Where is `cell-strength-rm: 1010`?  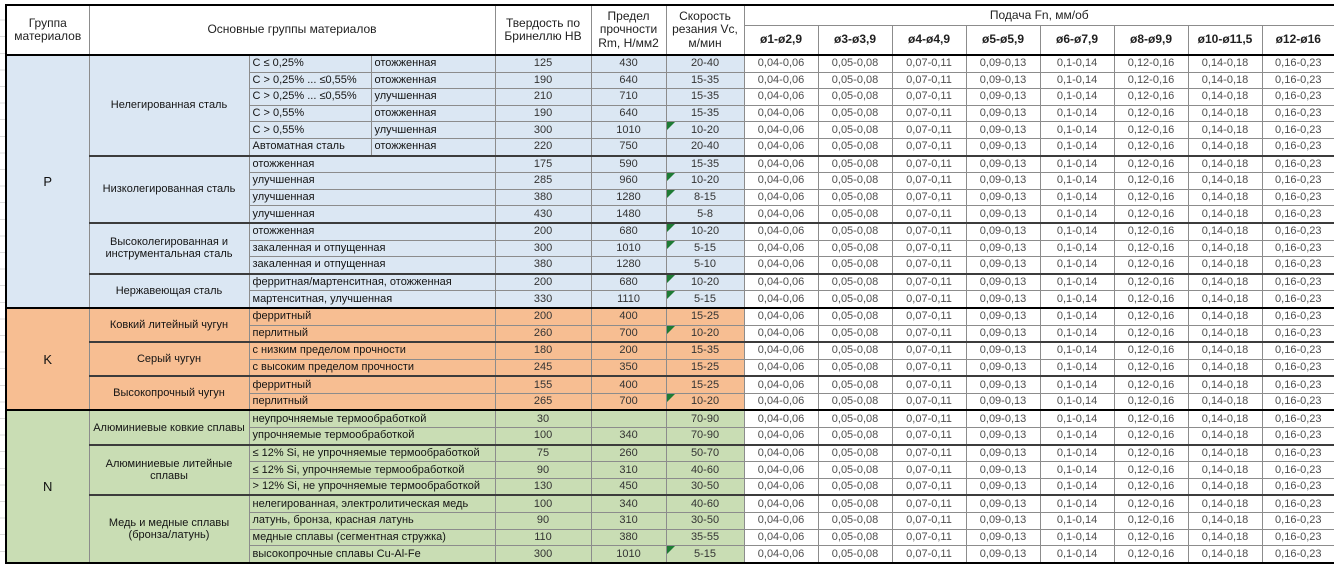 cell-strength-rm: 1010 is located at coordinates (628, 130).